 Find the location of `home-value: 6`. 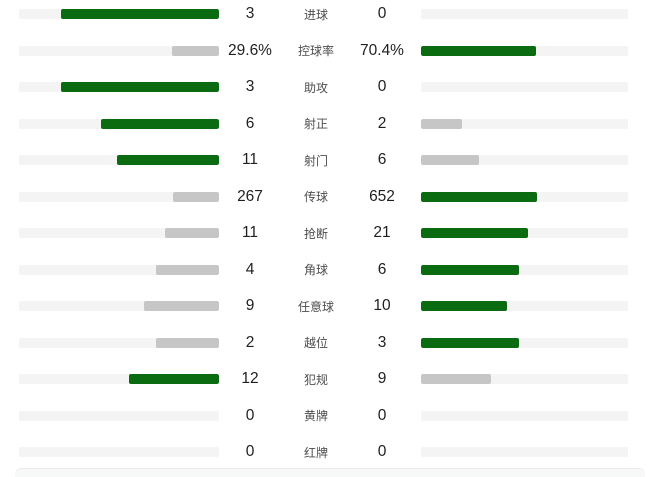

home-value: 6 is located at coordinates (250, 123).